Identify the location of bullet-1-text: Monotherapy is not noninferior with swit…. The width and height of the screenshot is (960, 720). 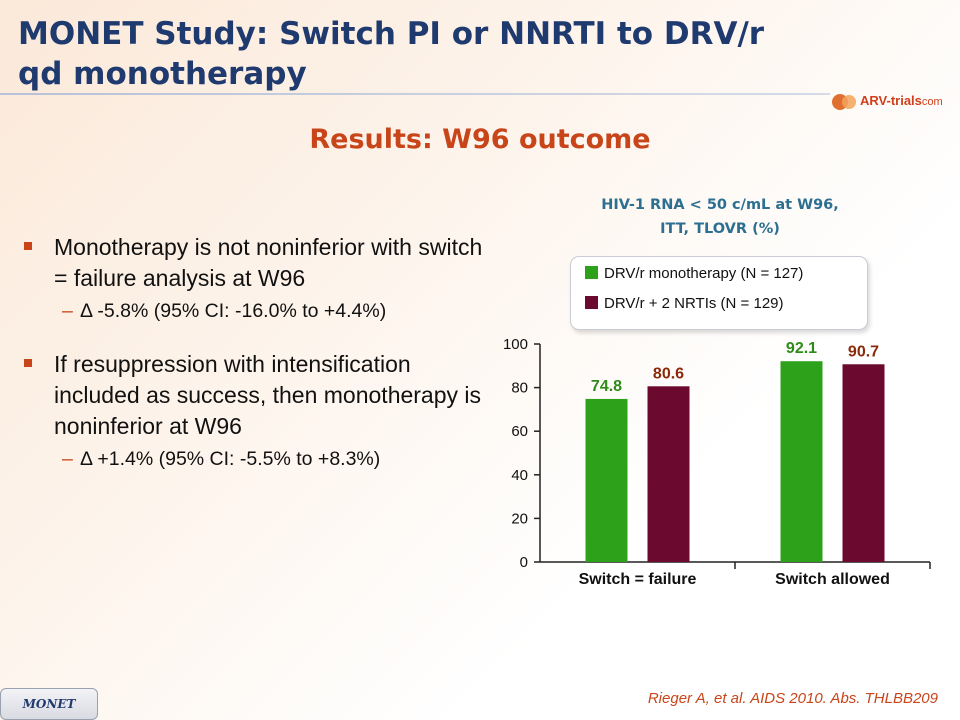
(268, 262).